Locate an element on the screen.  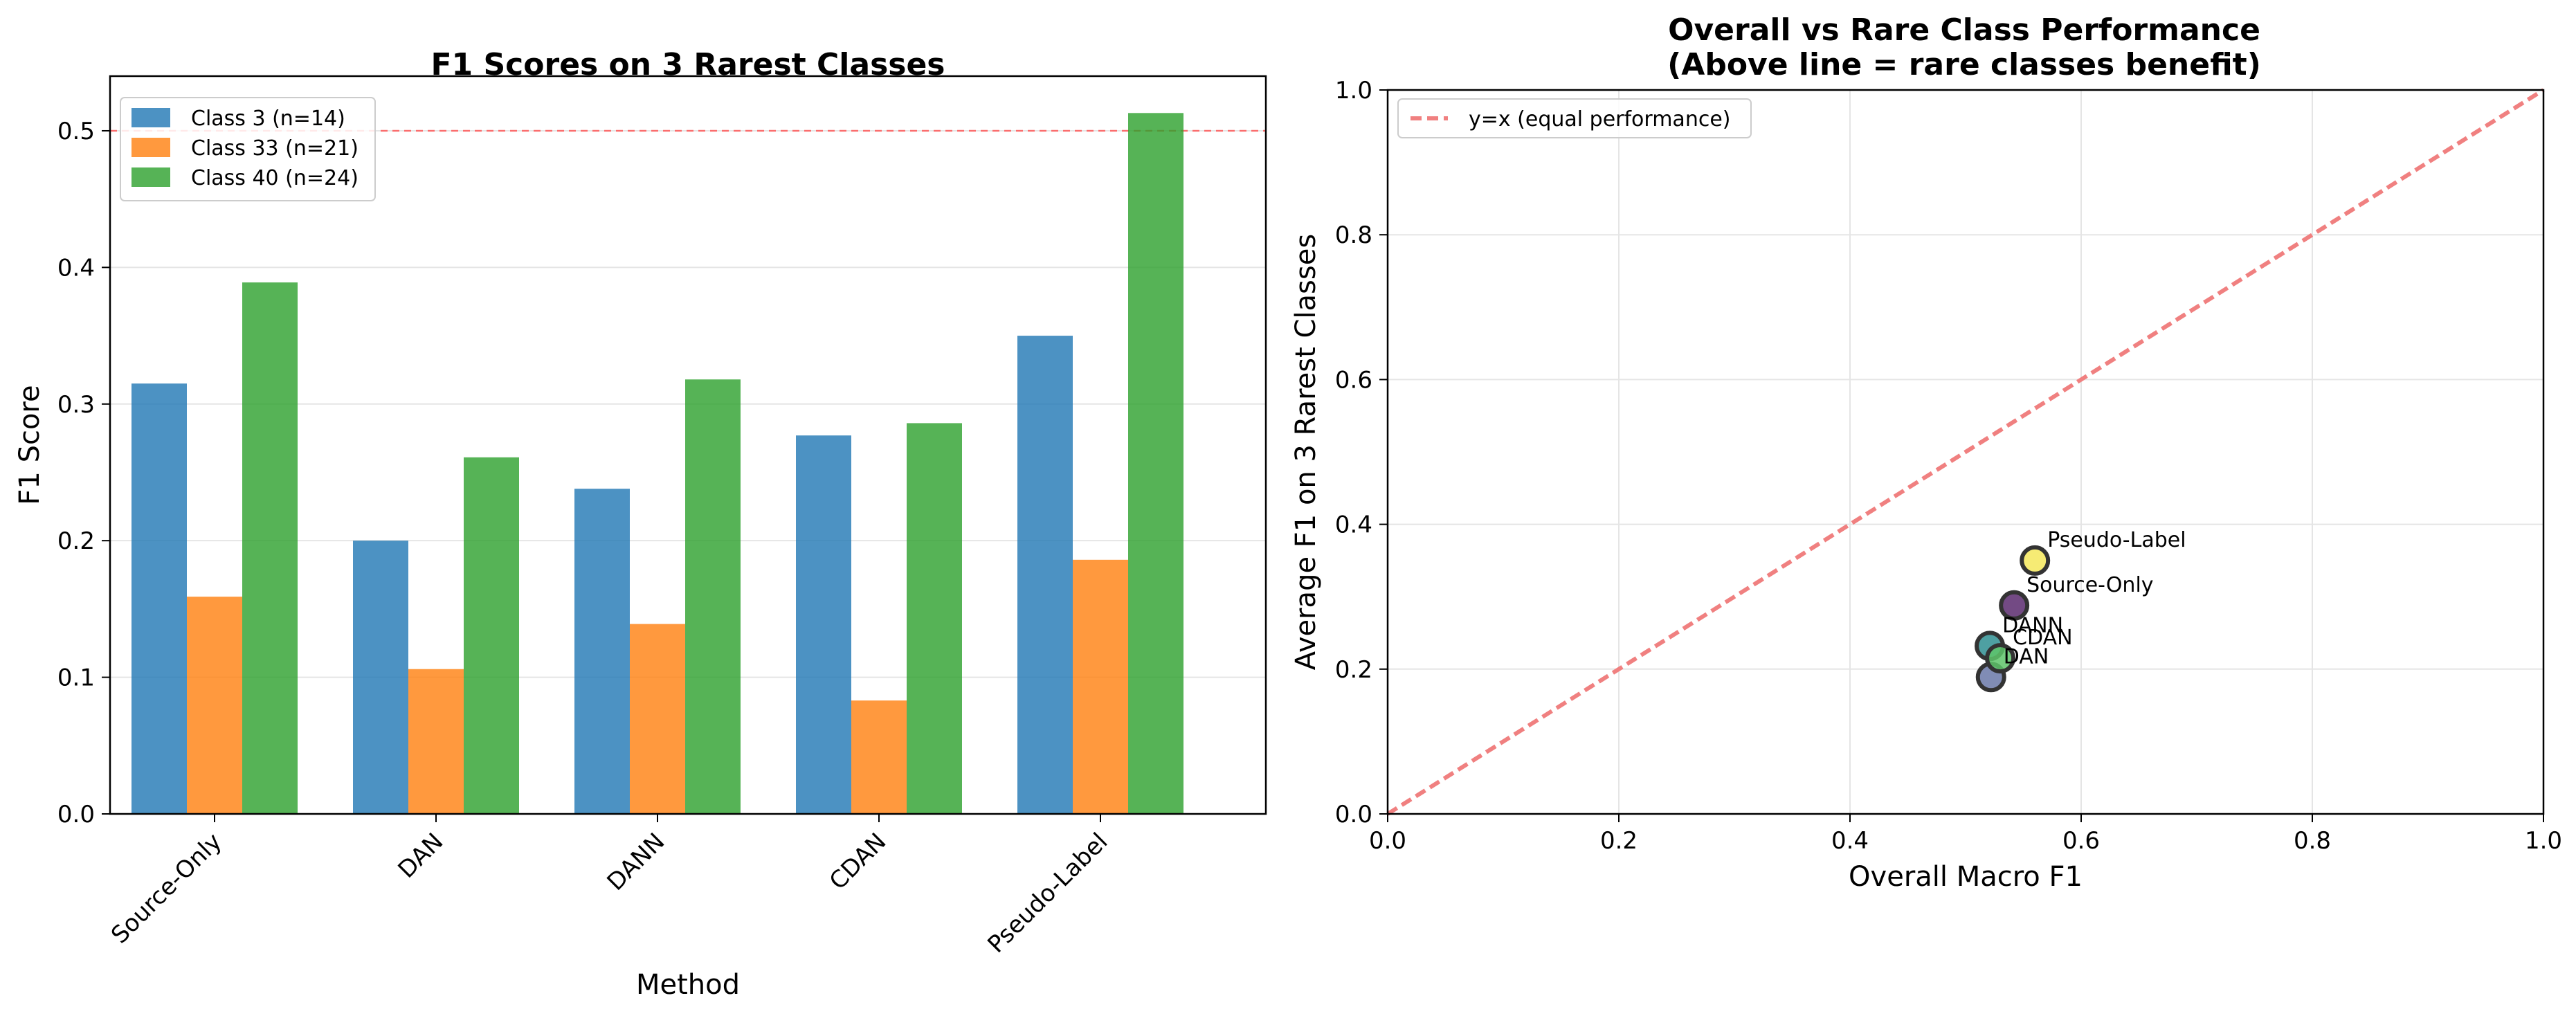
bar-chart-y-tick-label: 0.0 is located at coordinates (76, 815).